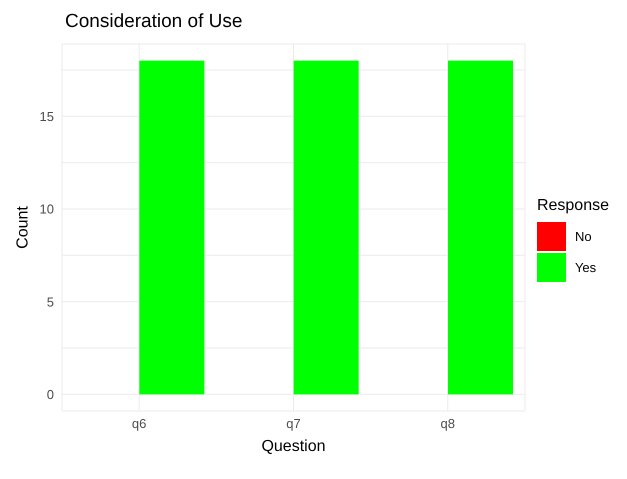 This screenshot has height=479, width=627. Describe the element at coordinates (448, 424) in the screenshot. I see `x-tick-label: q8` at that location.